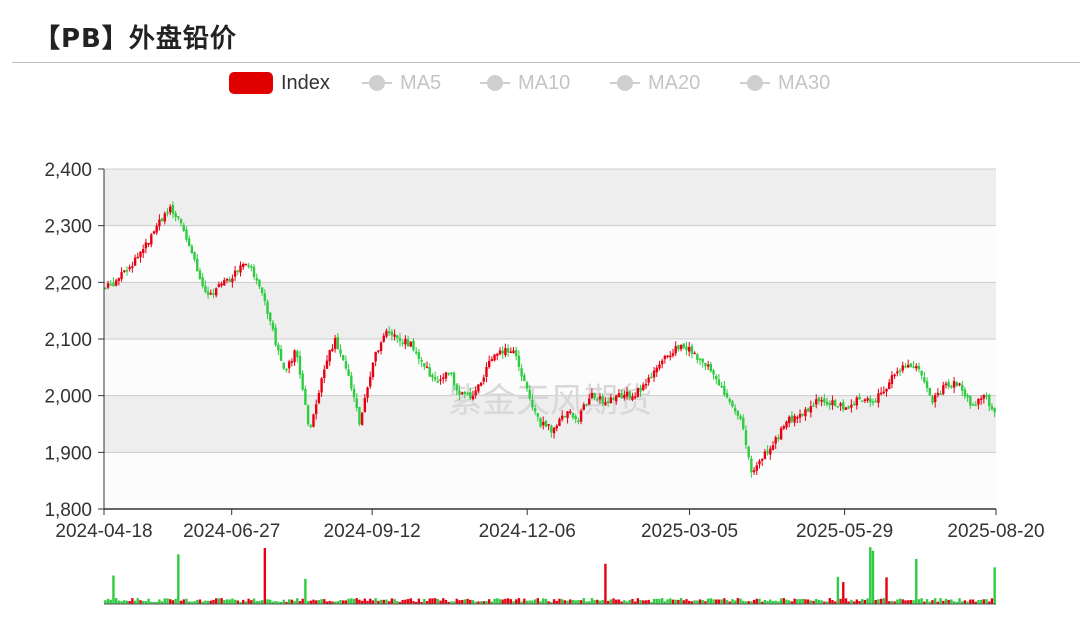  I want to click on legend-item-ma5: MA5, so click(401, 83).